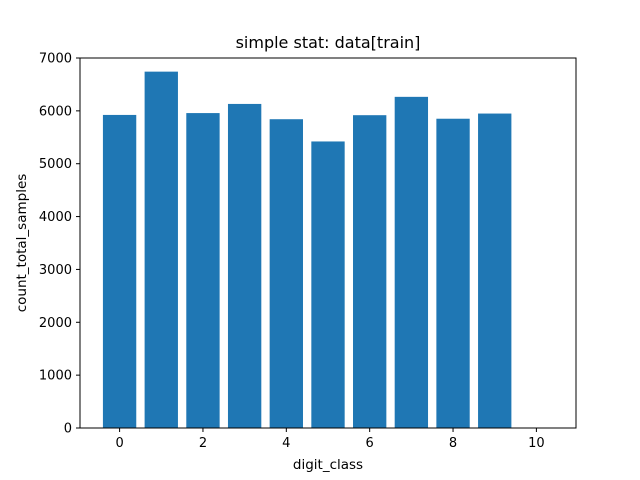 Image resolution: width=640 pixels, height=480 pixels. Describe the element at coordinates (59, 244) in the screenshot. I see `y-axis-ticks: 0 1000 2000 3000 4000 5000 6000 7000` at that location.